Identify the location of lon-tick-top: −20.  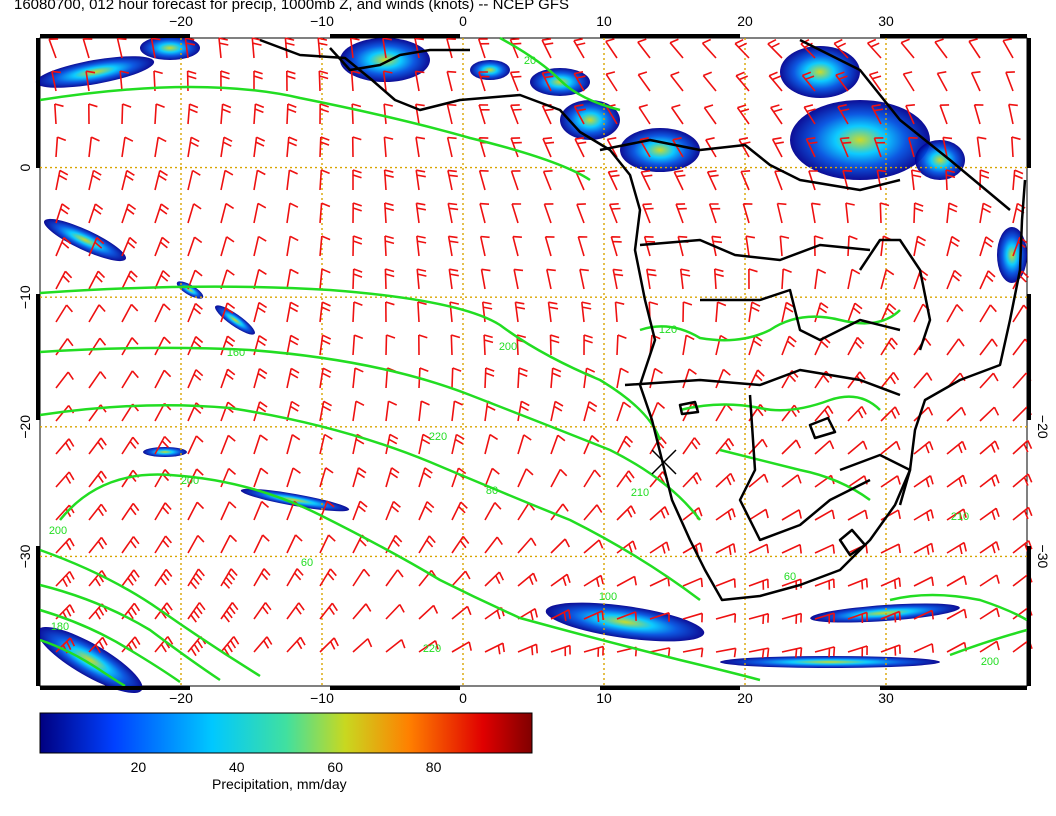
(181, 21).